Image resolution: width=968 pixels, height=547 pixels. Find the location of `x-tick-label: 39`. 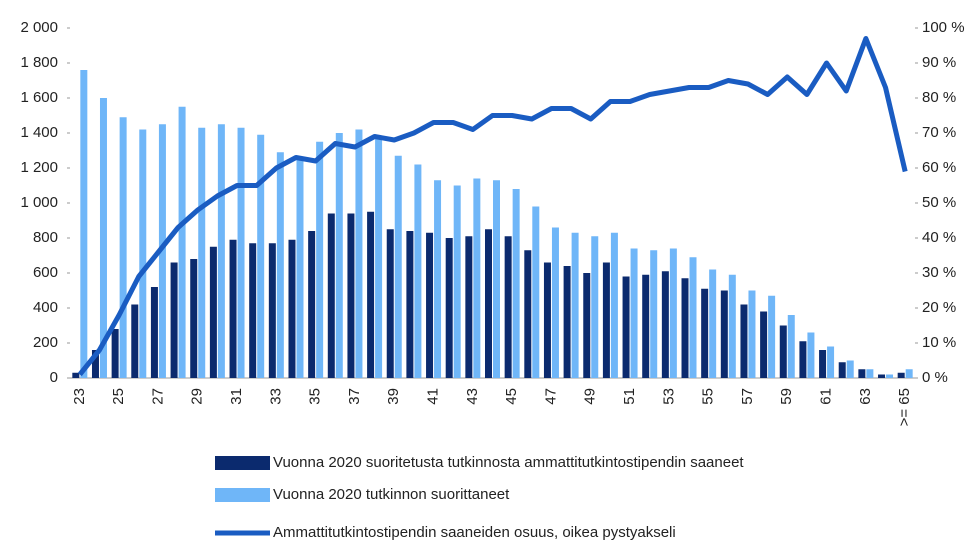

x-tick-label: 39 is located at coordinates (393, 396).